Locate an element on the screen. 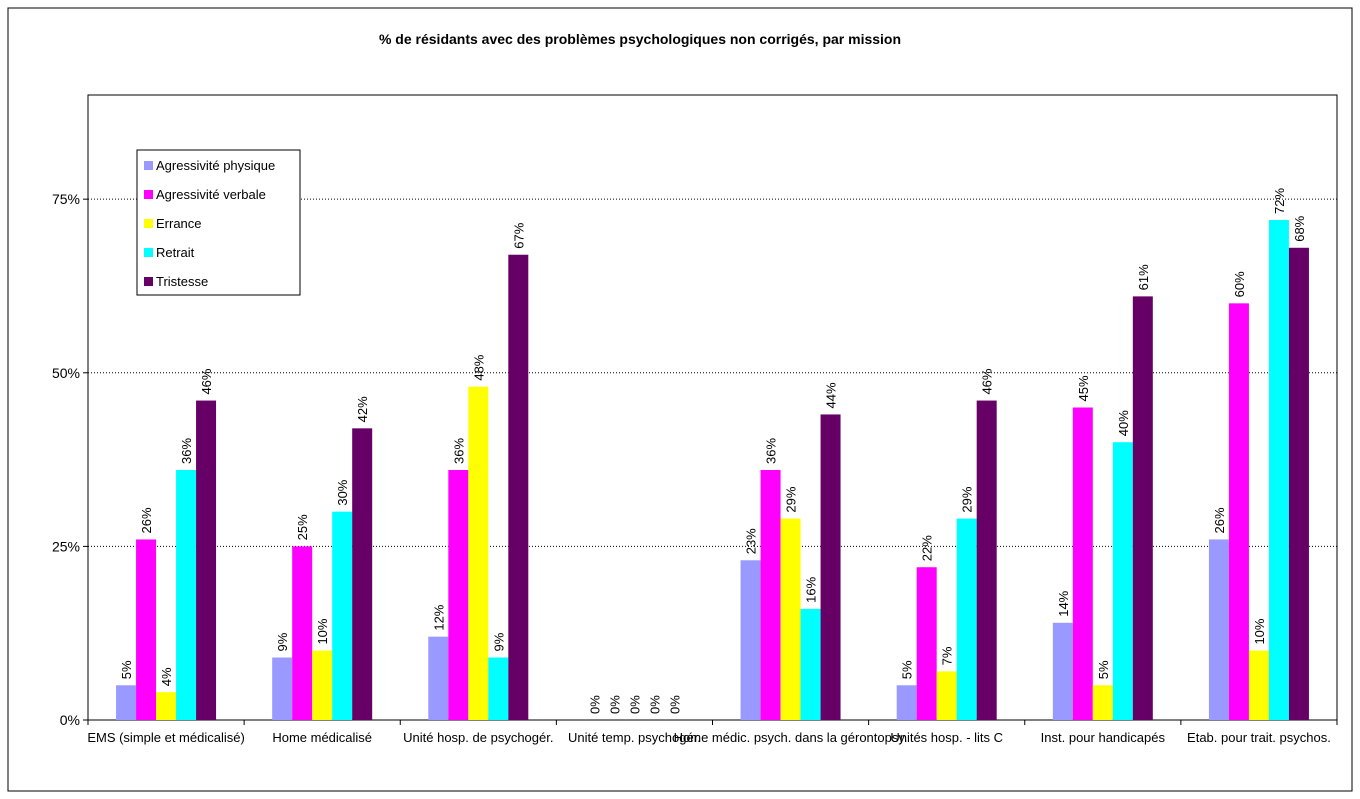 The height and width of the screenshot is (799, 1360). value-label: 22% is located at coordinates (927, 548).